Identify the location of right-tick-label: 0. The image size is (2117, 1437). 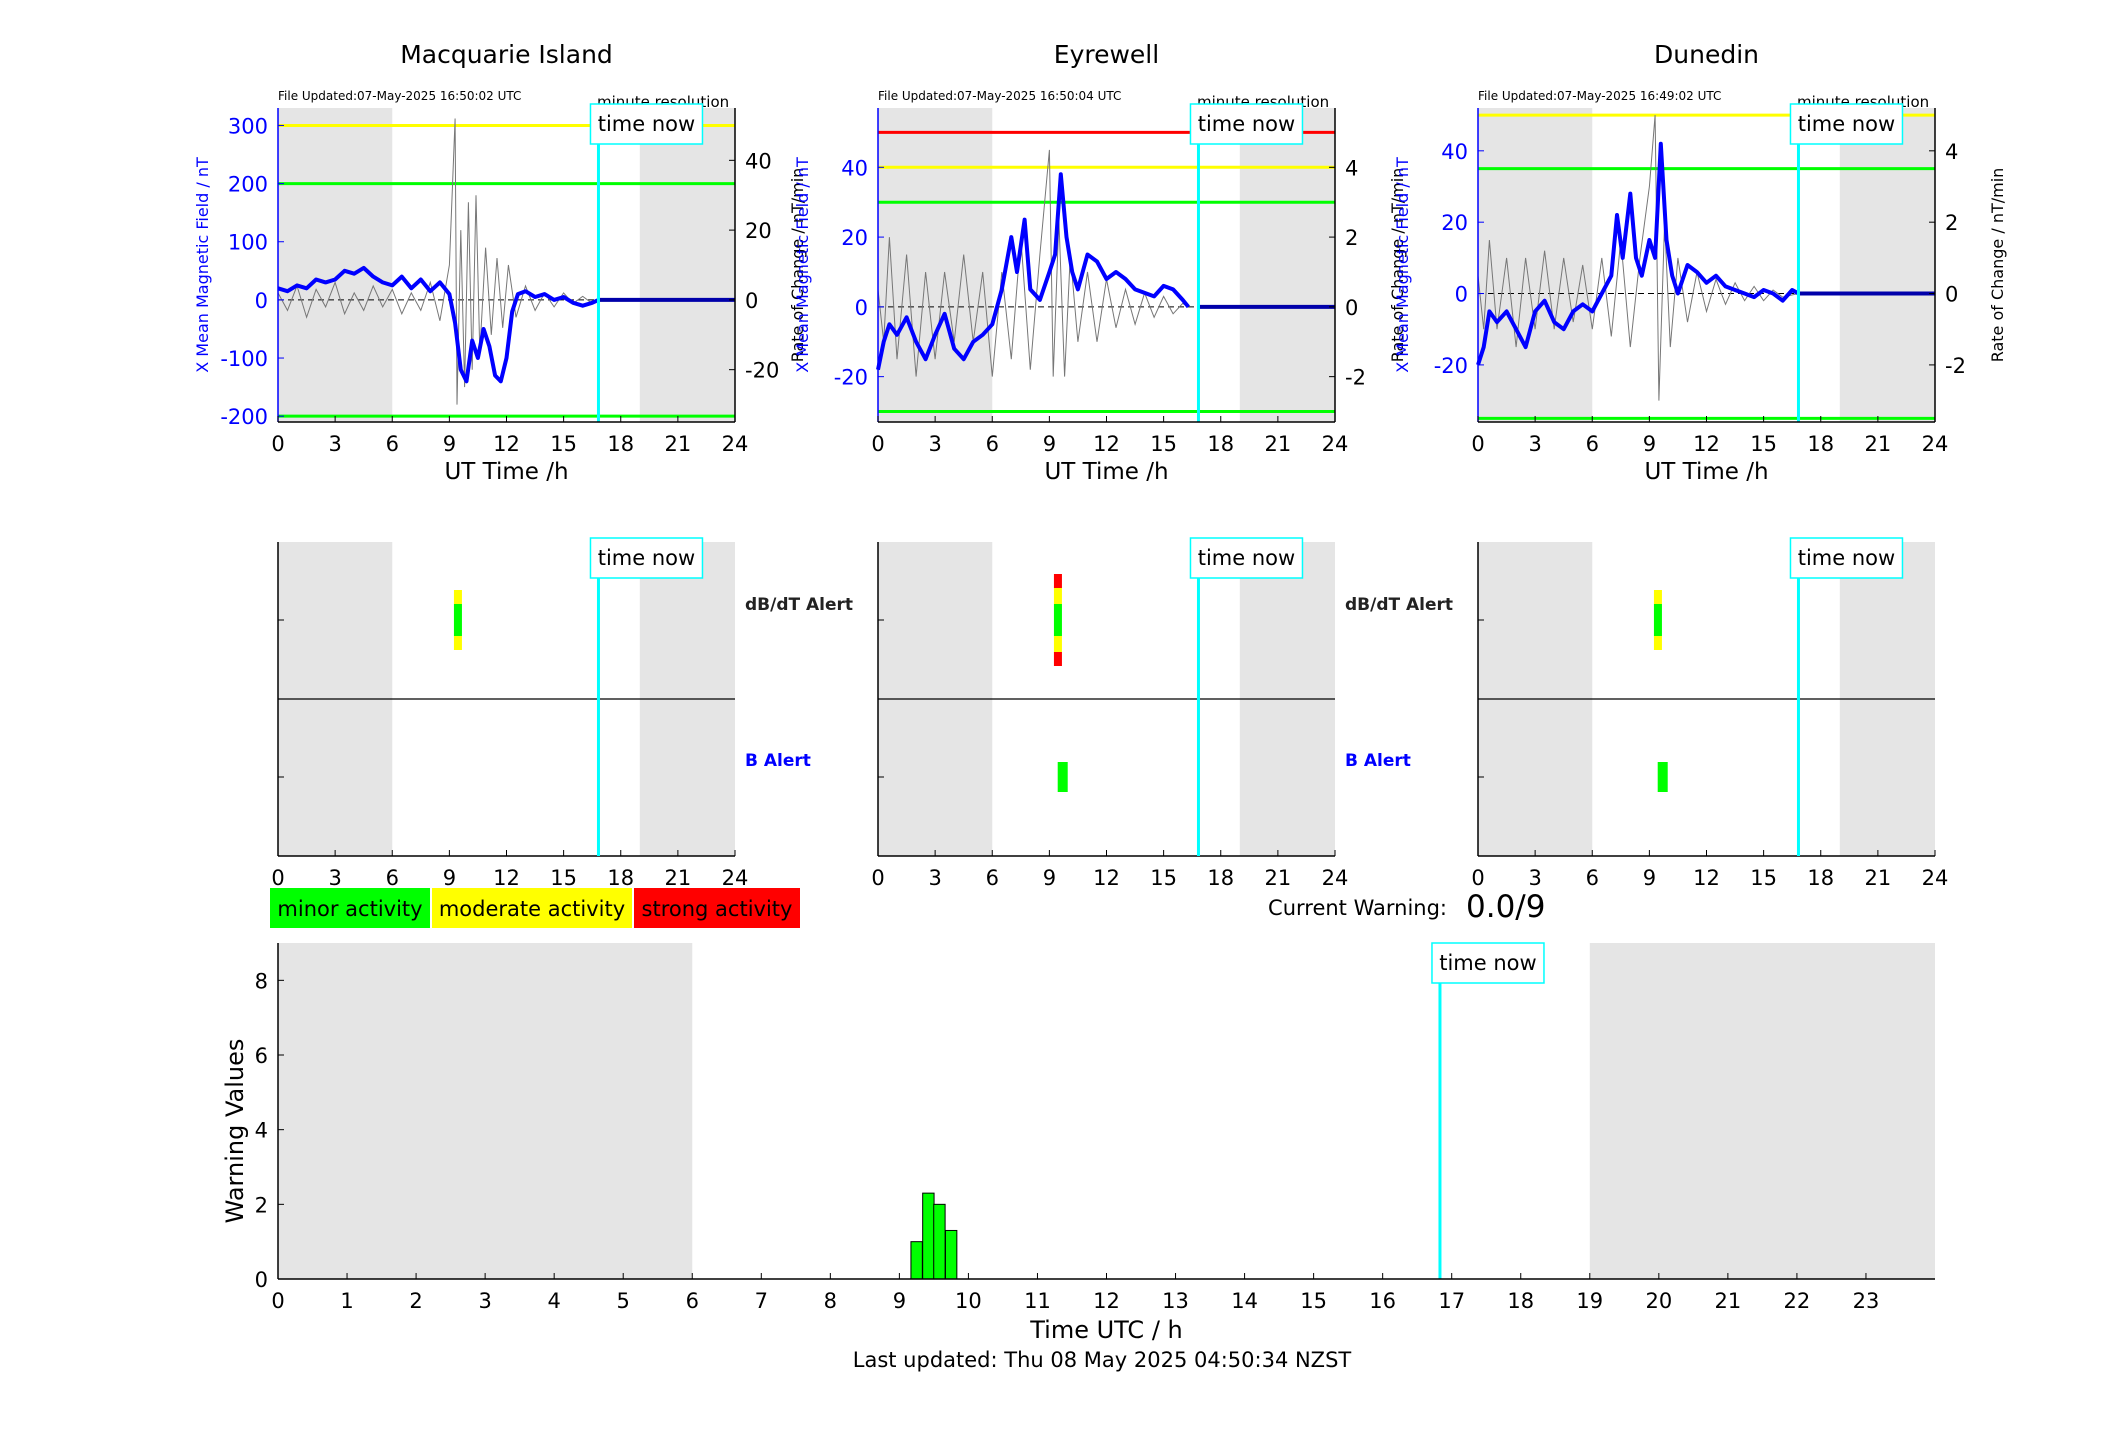
(1951, 295).